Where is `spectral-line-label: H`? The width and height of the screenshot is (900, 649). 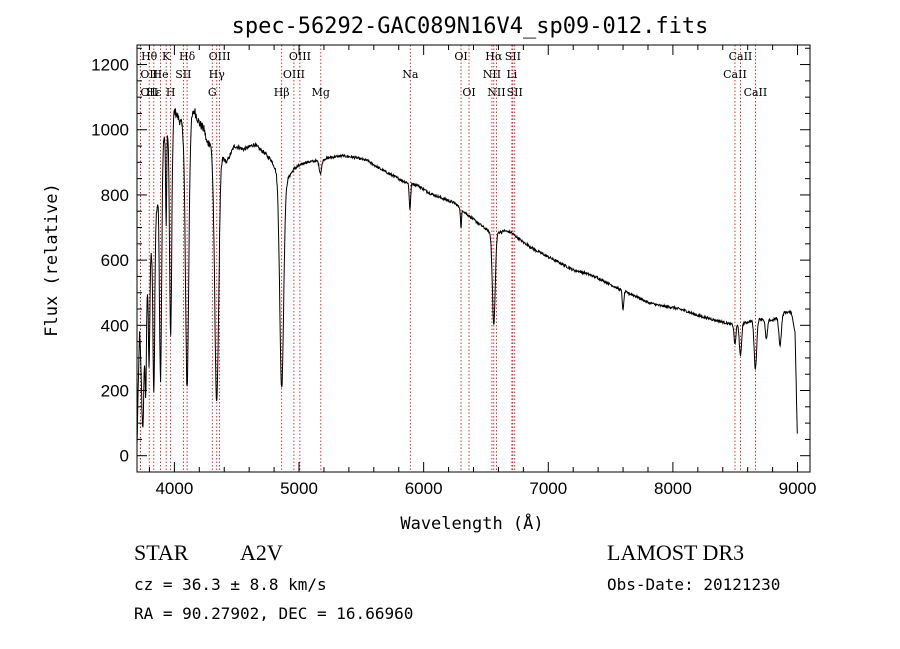
spectral-line-label: H is located at coordinates (171, 92).